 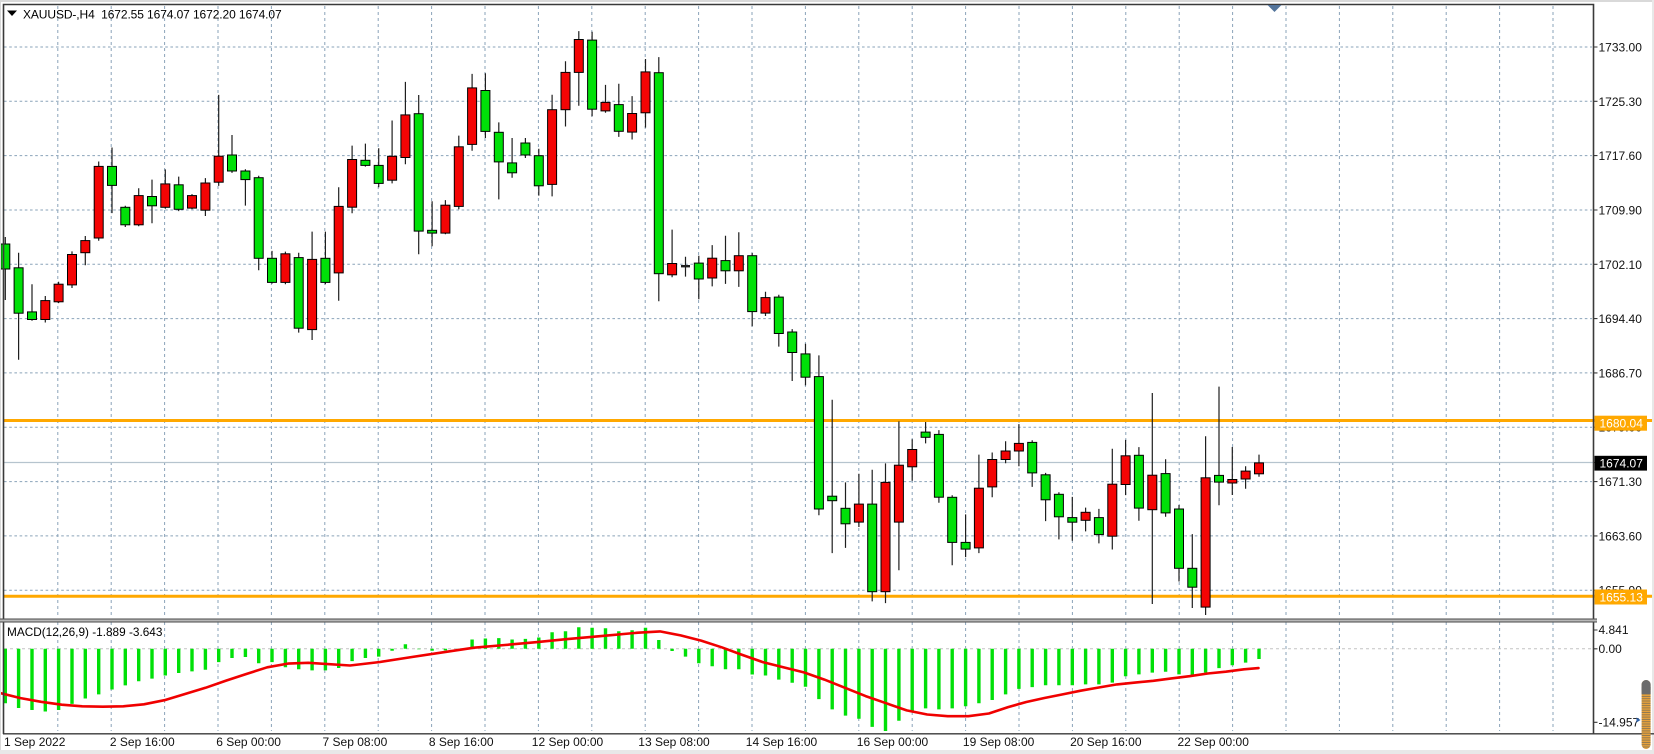 What do you see at coordinates (1611, 649) in the screenshot?
I see `svg-text: 0.00` at bounding box center [1611, 649].